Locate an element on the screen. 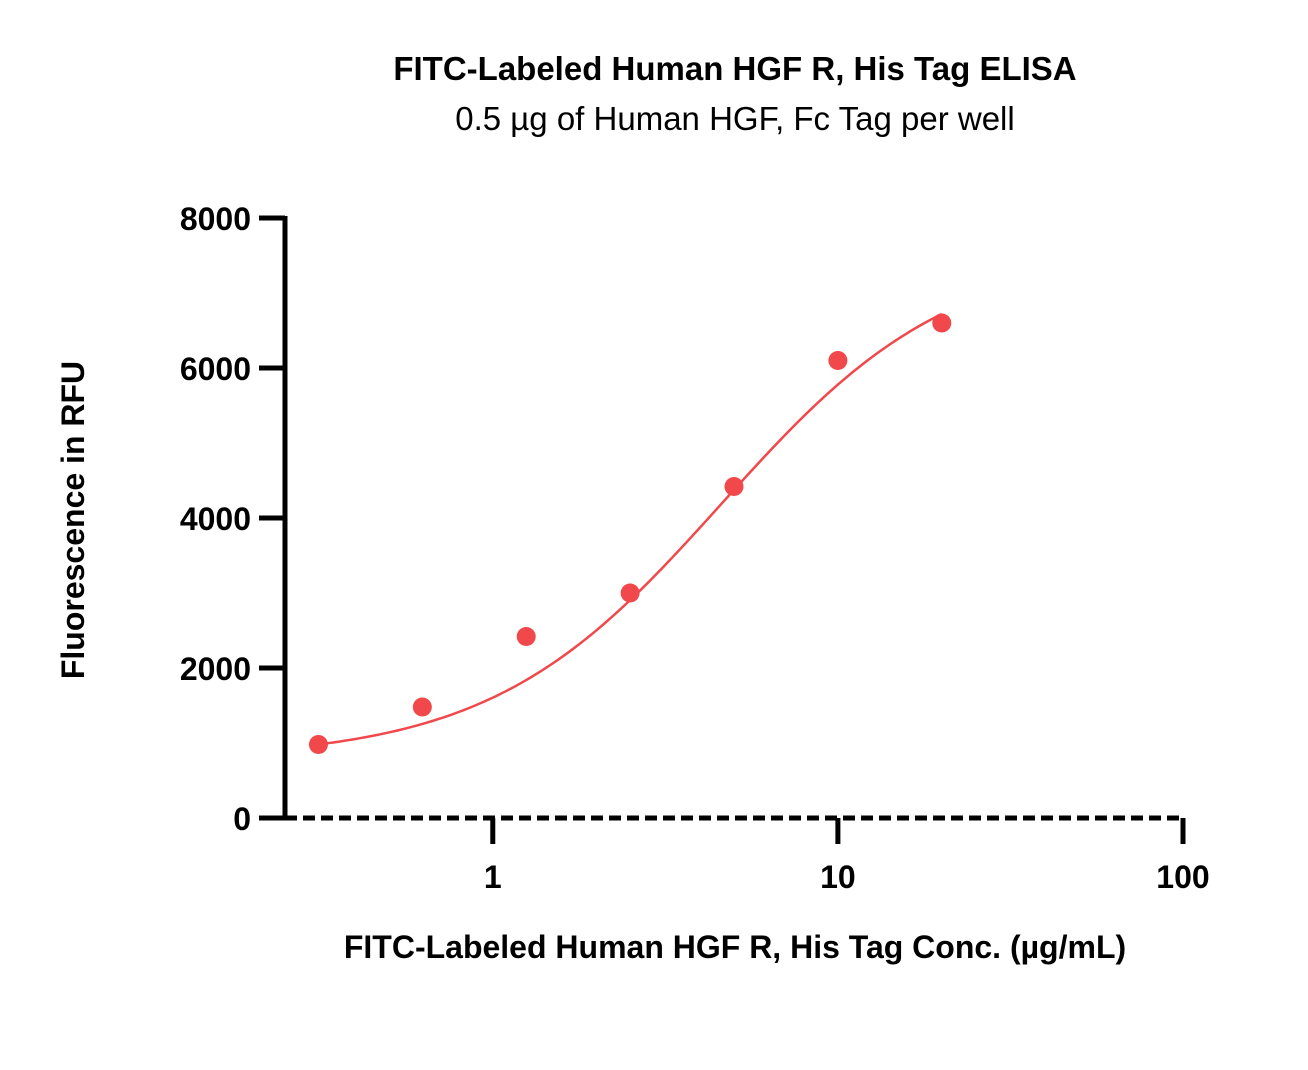 The height and width of the screenshot is (1070, 1308). chart-title: FITC-Labeled Human HGF R, His Tag ELISA is located at coordinates (734, 68).